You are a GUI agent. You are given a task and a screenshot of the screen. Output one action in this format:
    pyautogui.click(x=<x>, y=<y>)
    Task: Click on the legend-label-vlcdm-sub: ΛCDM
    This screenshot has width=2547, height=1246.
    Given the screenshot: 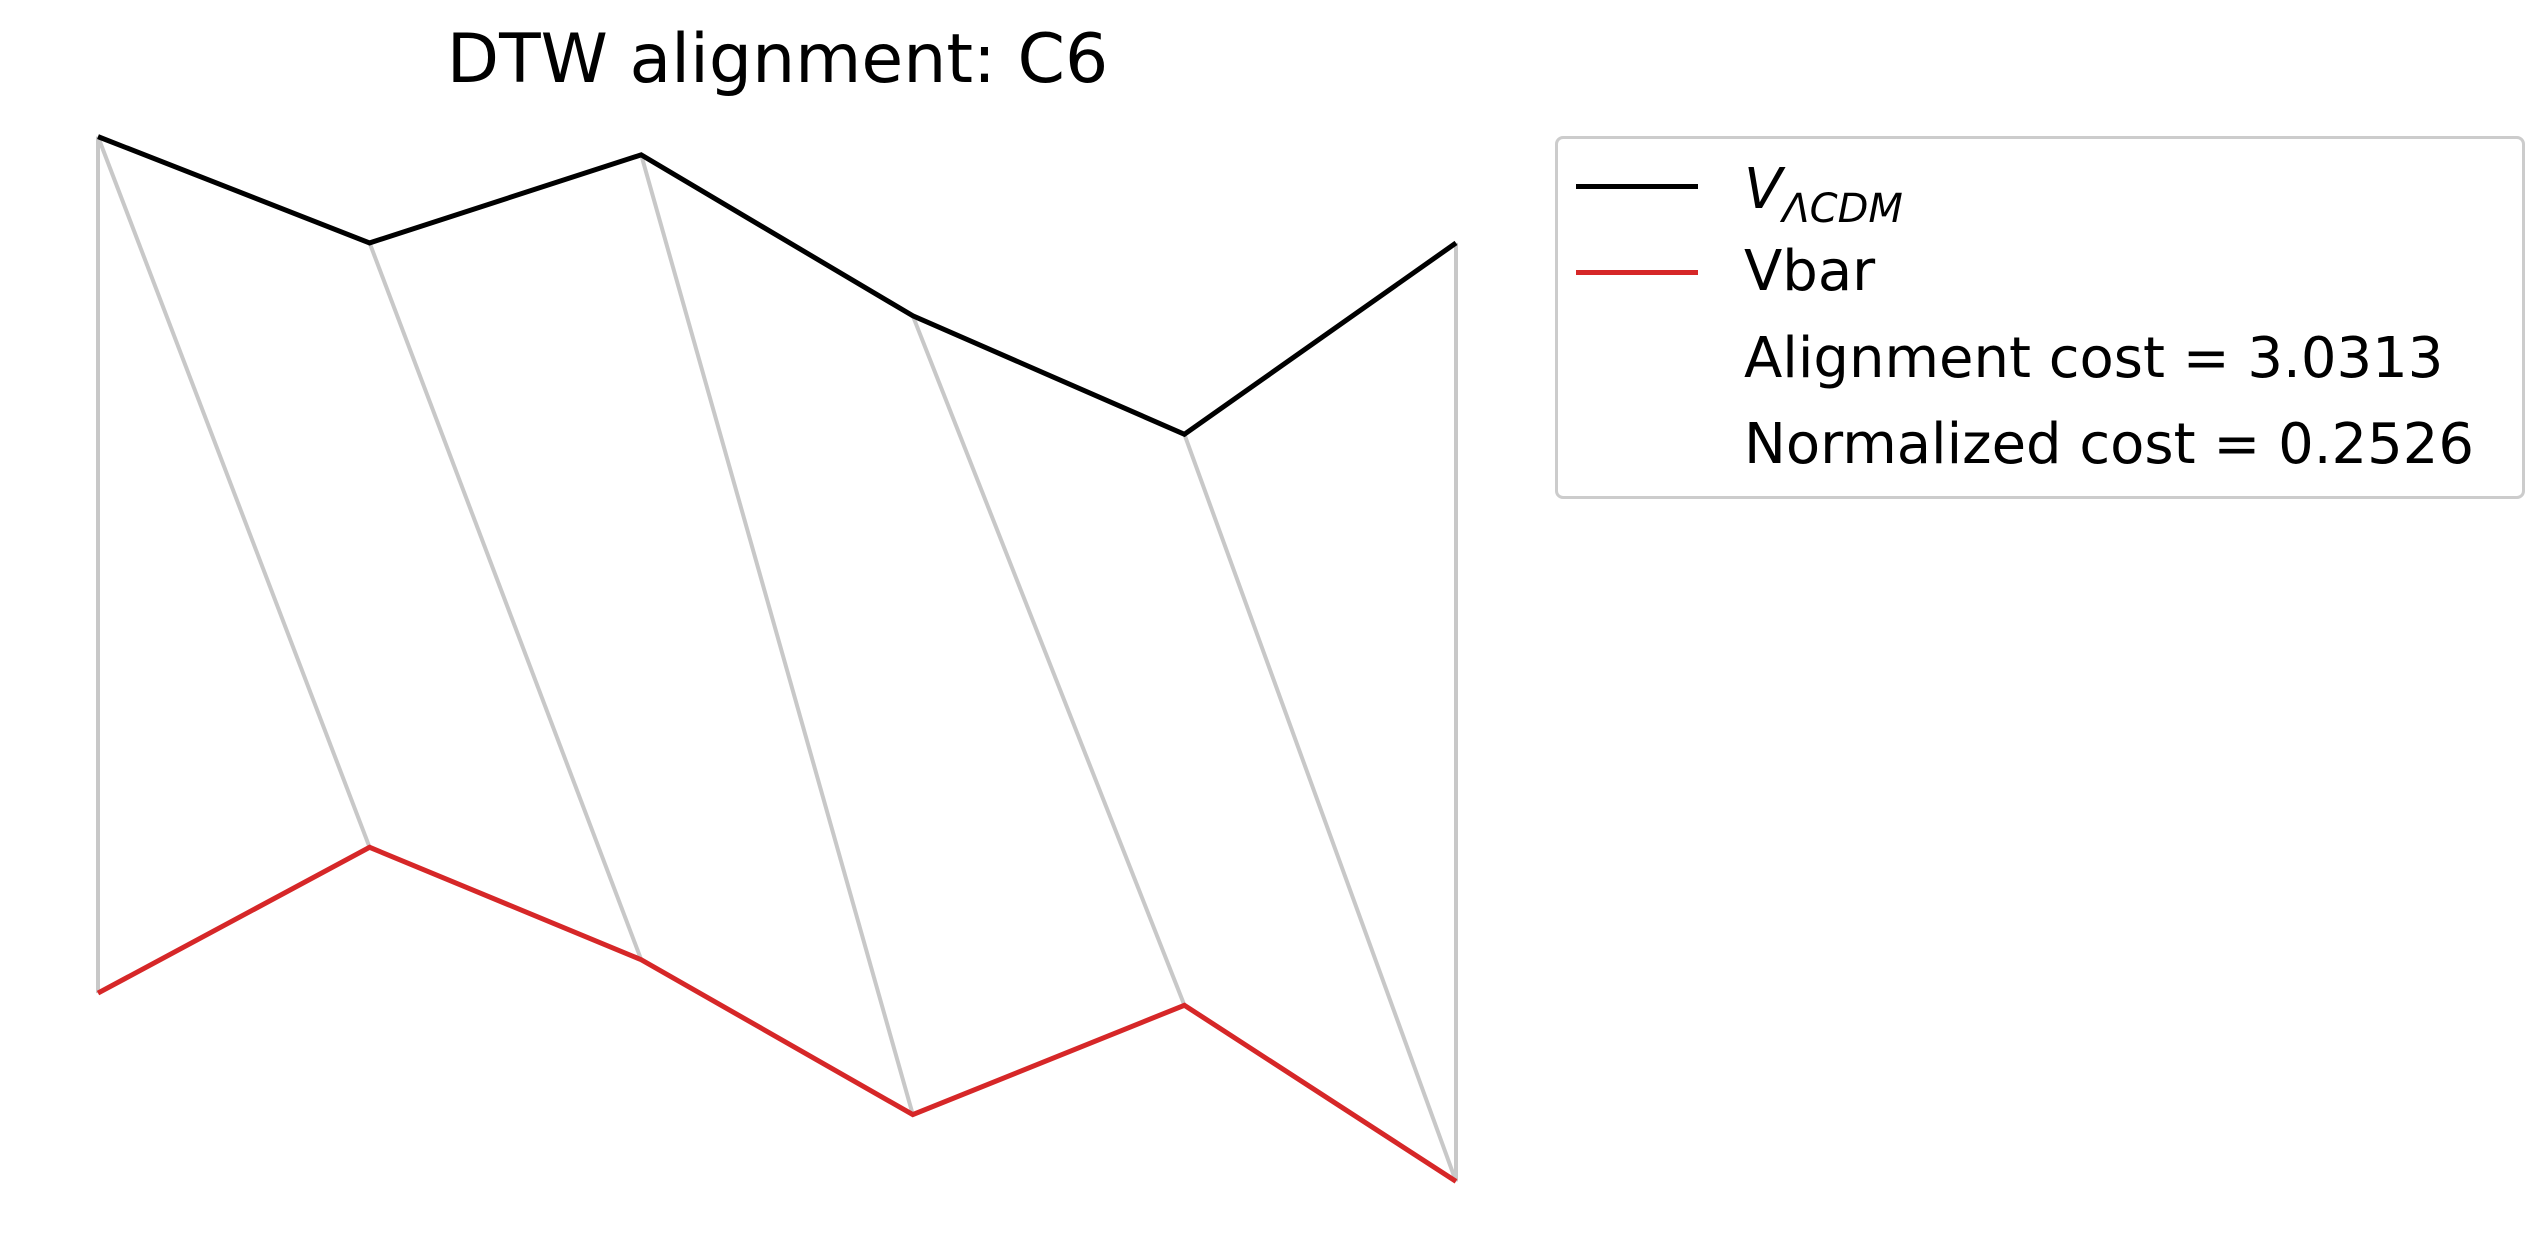 What is the action you would take?
    pyautogui.click(x=1842, y=209)
    